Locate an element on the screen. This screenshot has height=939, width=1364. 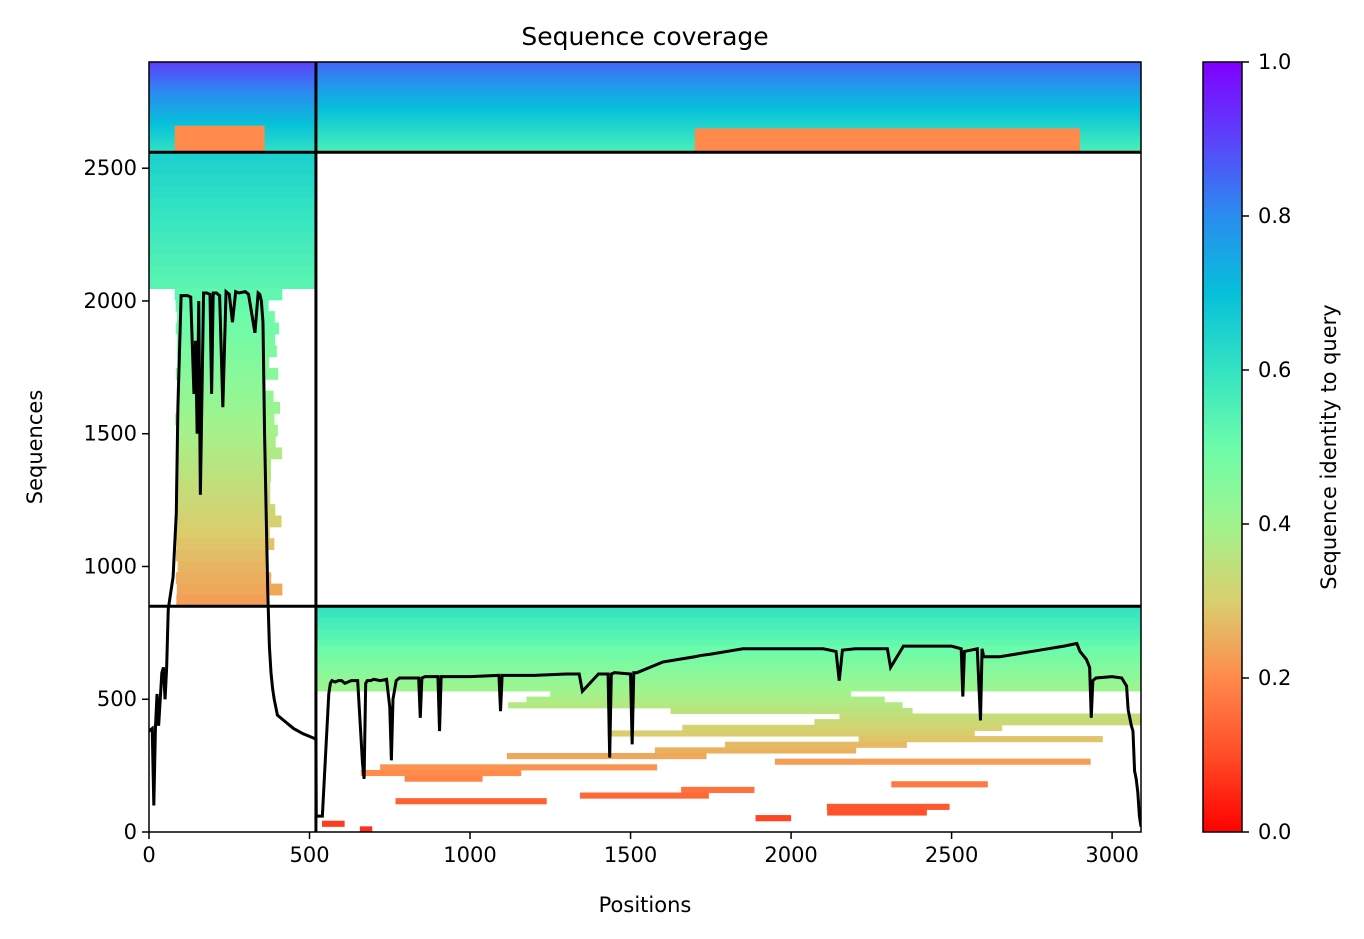
y-tick-label: 500 is located at coordinates (117, 699).